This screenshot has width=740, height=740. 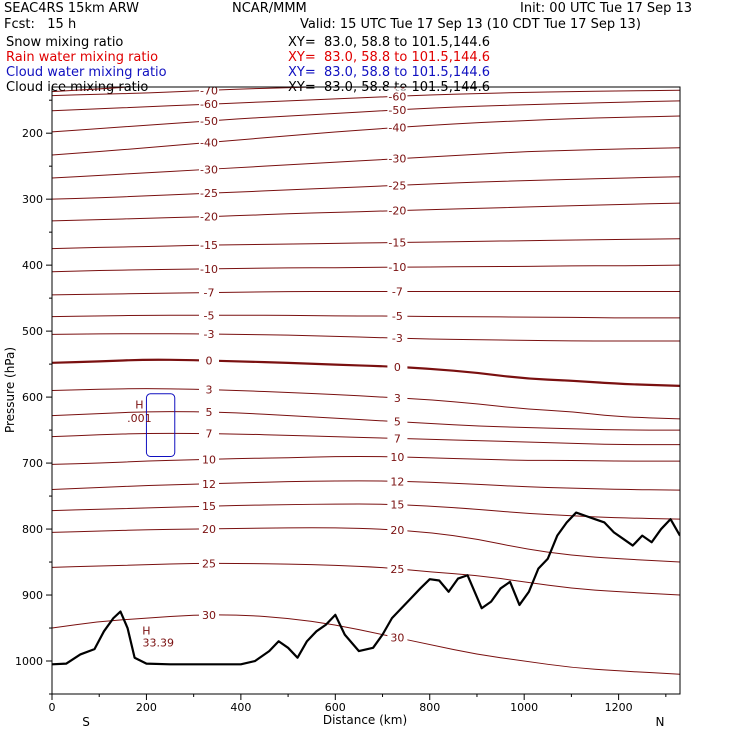 What do you see at coordinates (397, 481) in the screenshot?
I see `isotherm-label: 12` at bounding box center [397, 481].